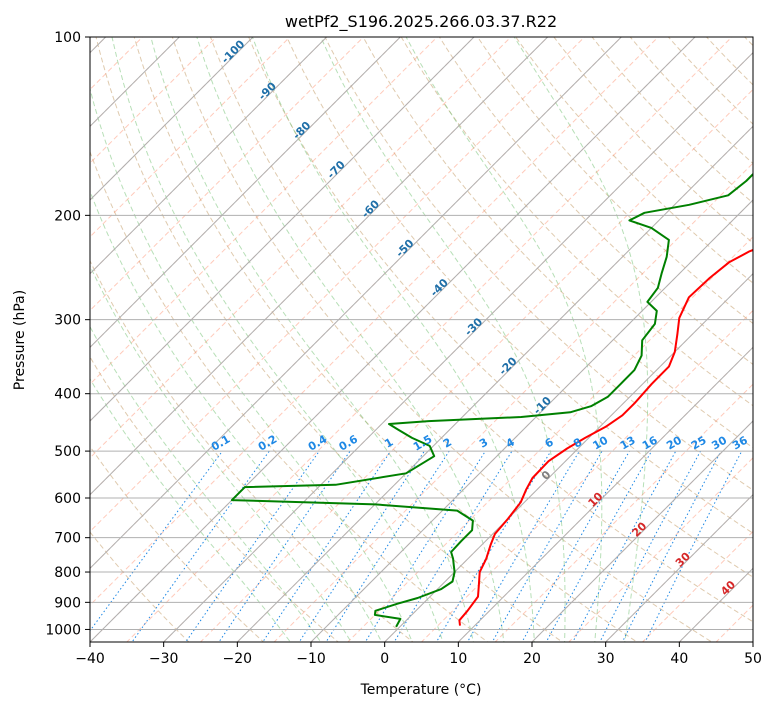 This screenshot has width=775, height=712. Describe the element at coordinates (67, 452) in the screenshot. I see `y-tick-label: 500` at that location.